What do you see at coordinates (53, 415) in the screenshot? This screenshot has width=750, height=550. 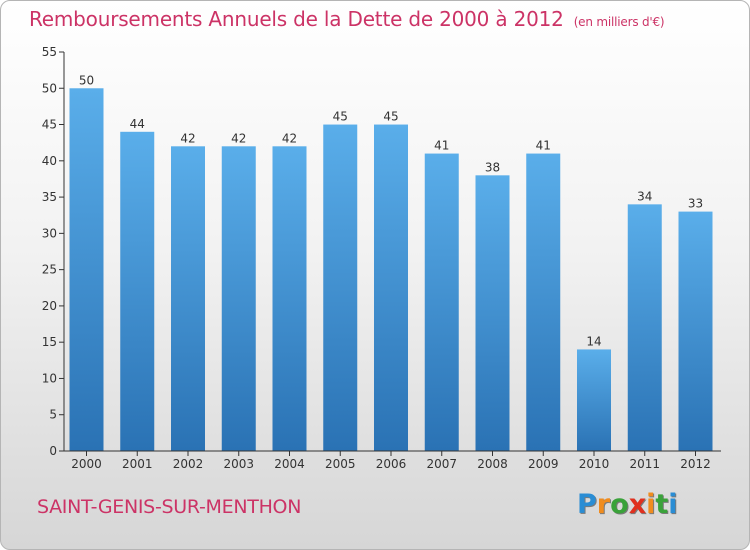 I see `y-tick-label: 5` at bounding box center [53, 415].